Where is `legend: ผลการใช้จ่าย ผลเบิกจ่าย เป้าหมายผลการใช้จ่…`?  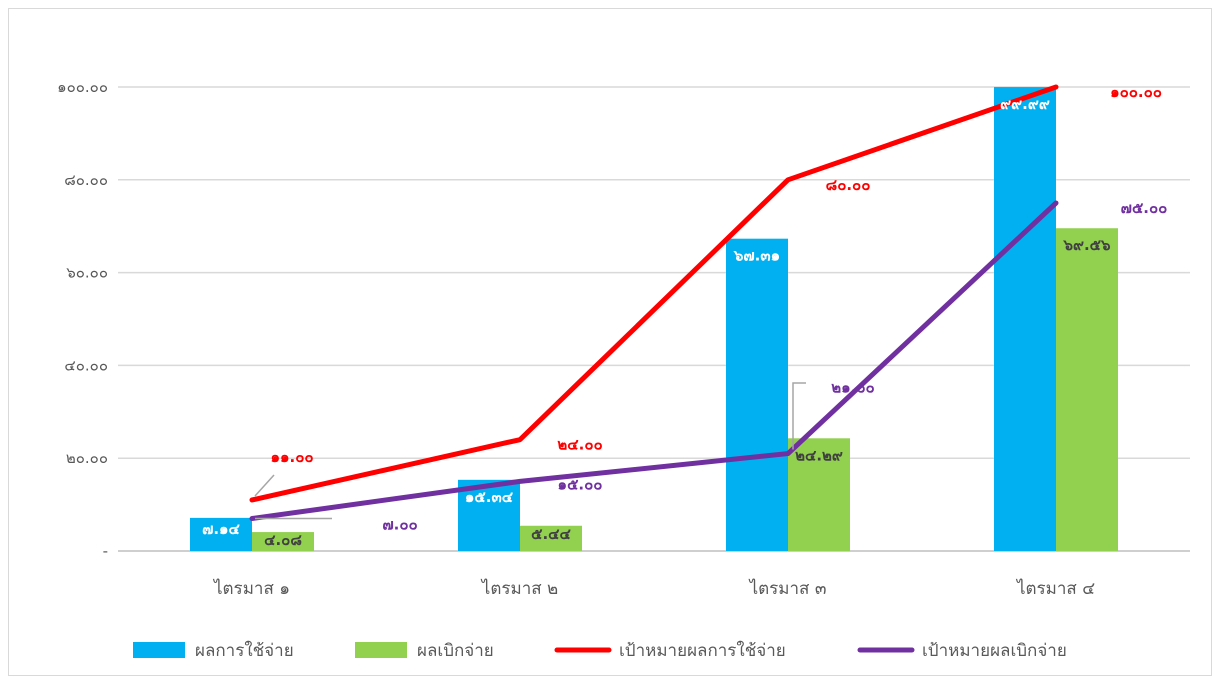
legend: ผลการใช้จ่าย ผลเบิกจ่าย เป้าหมายผลการใช้จ่… is located at coordinates (600, 650).